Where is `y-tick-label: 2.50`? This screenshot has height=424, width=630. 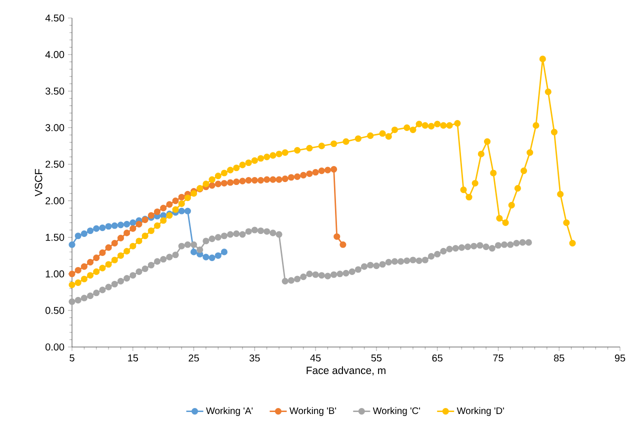
y-tick-label: 2.50 is located at coordinates (55, 164).